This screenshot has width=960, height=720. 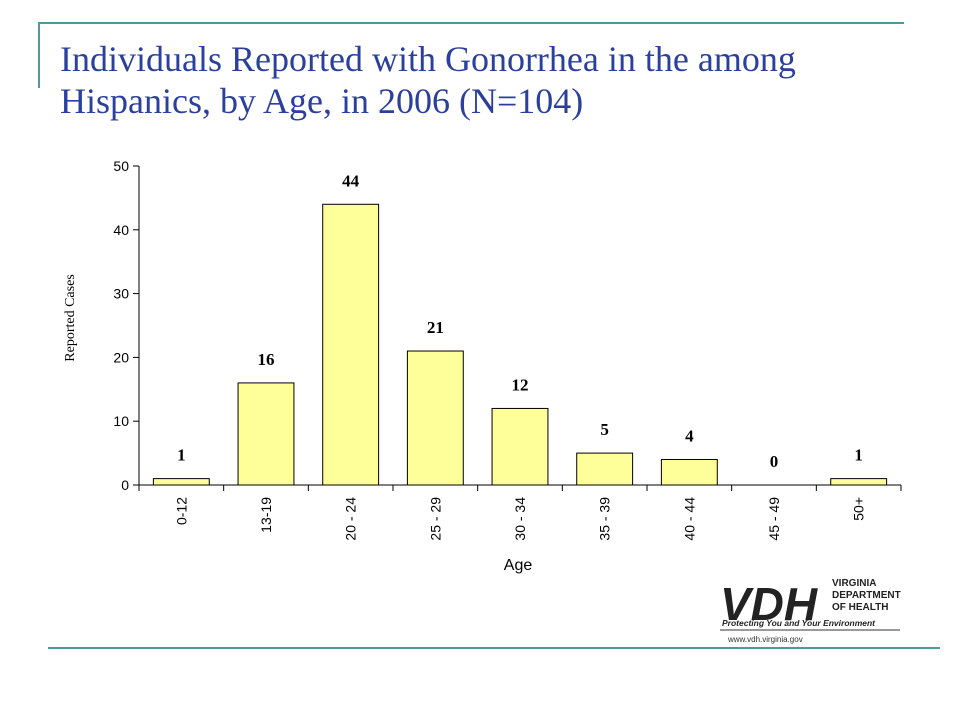 I want to click on x-tick-label: 40 - 44, so click(x=689, y=519).